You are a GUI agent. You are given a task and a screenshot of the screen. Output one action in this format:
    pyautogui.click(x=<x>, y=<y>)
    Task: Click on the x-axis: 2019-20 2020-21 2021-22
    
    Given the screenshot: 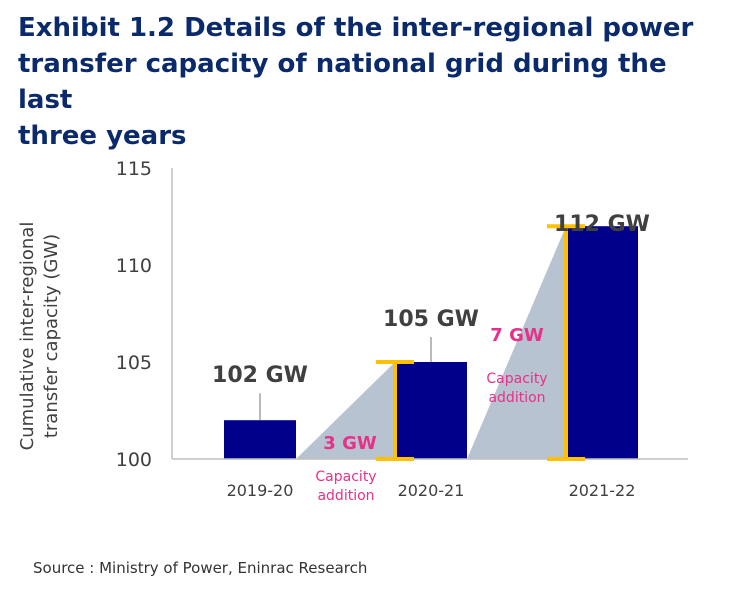 What is the action you would take?
    pyautogui.click(x=430, y=479)
    